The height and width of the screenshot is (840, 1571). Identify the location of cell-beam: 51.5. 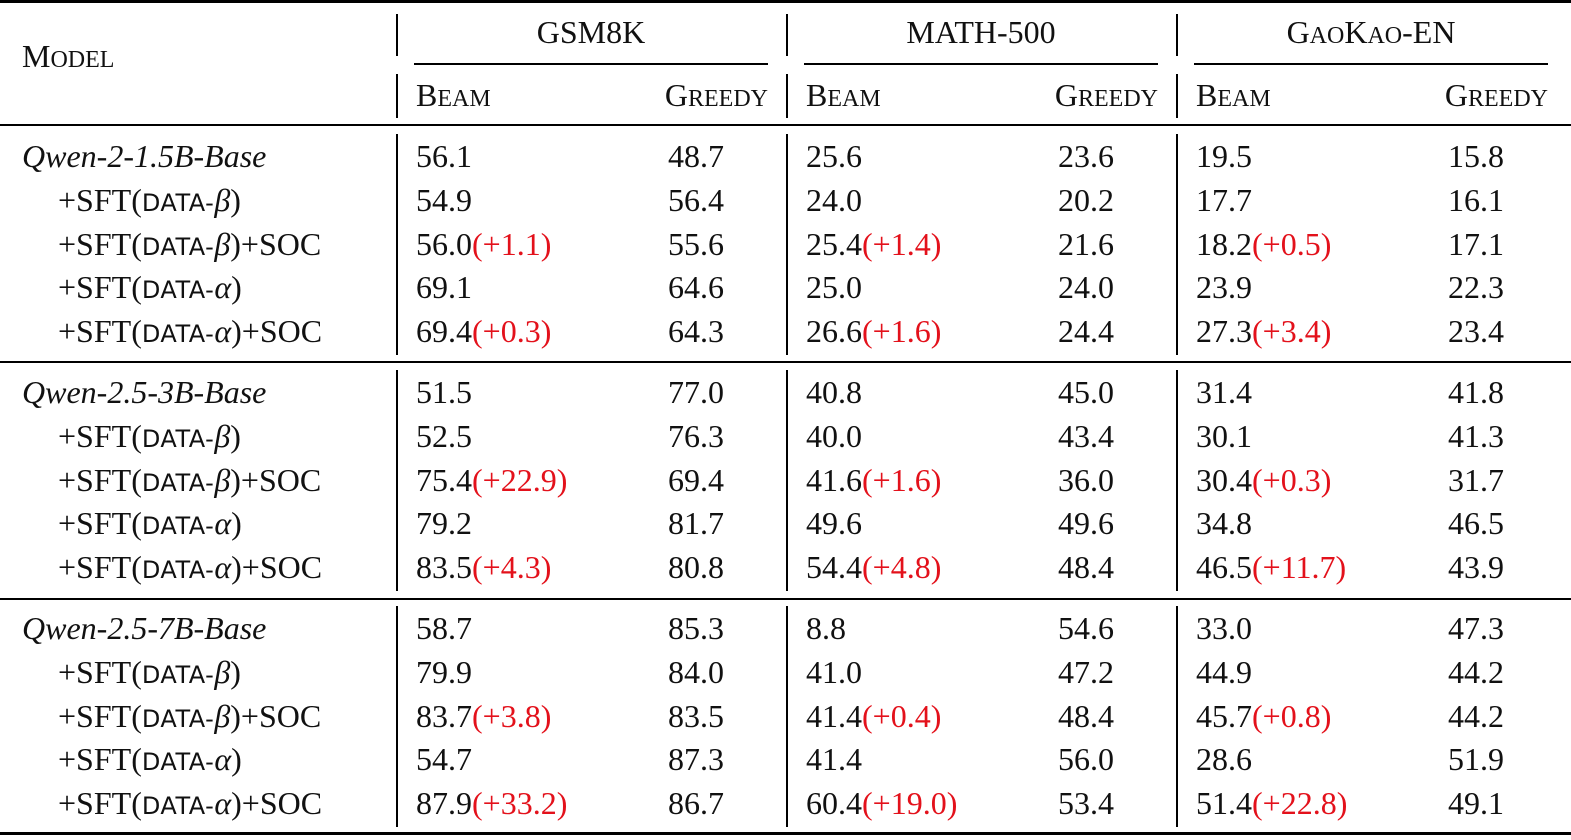
(444, 392).